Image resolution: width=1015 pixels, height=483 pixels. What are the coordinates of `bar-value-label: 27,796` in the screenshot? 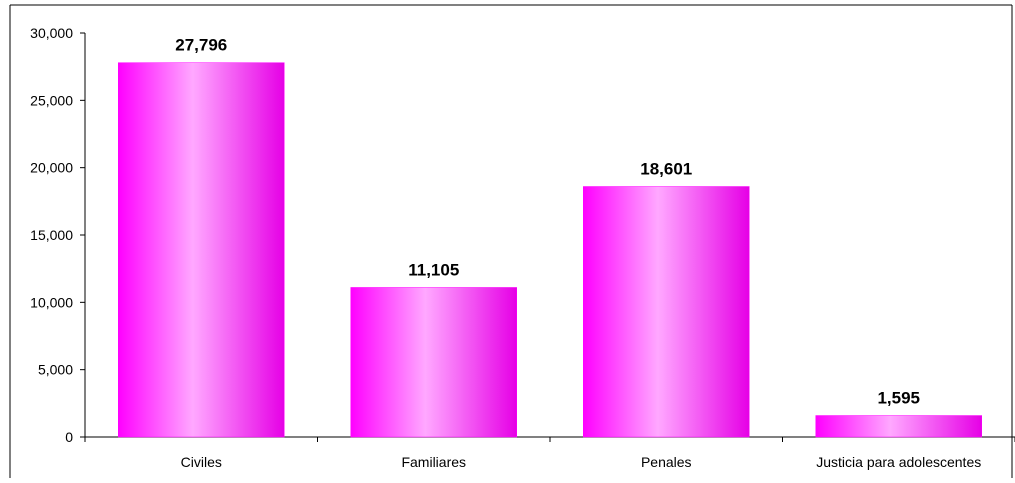 It's located at (201, 45).